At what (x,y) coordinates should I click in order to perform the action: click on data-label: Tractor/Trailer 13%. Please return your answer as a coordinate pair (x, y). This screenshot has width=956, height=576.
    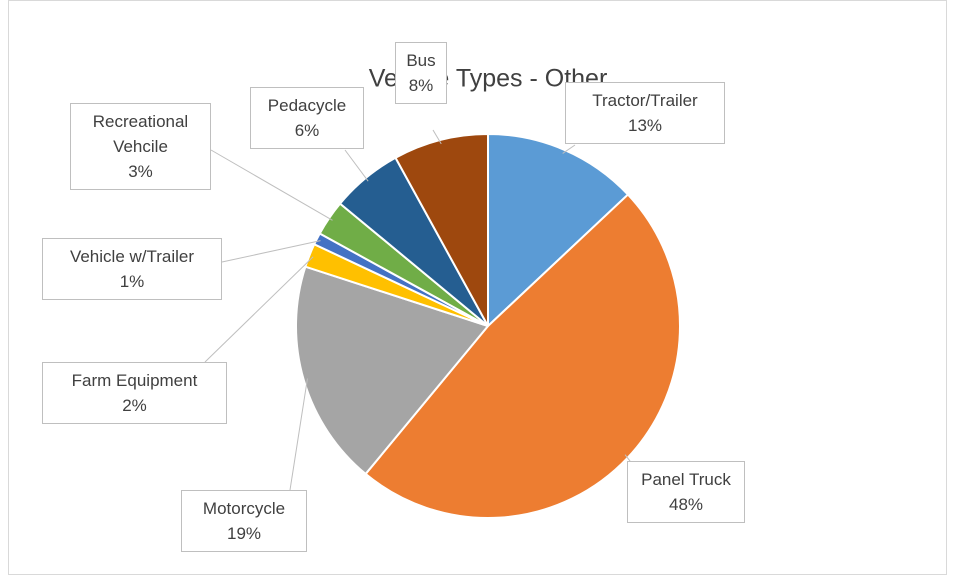
    Looking at the image, I should click on (645, 113).